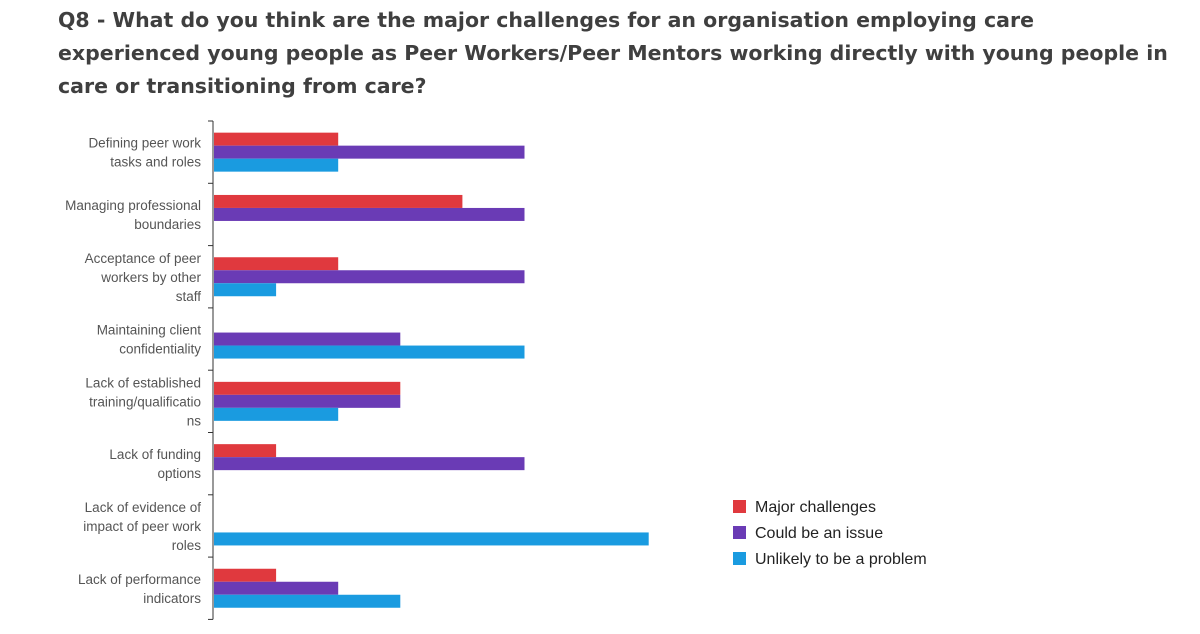  What do you see at coordinates (143, 258) in the screenshot?
I see `category-label-line: Acceptance of peer` at bounding box center [143, 258].